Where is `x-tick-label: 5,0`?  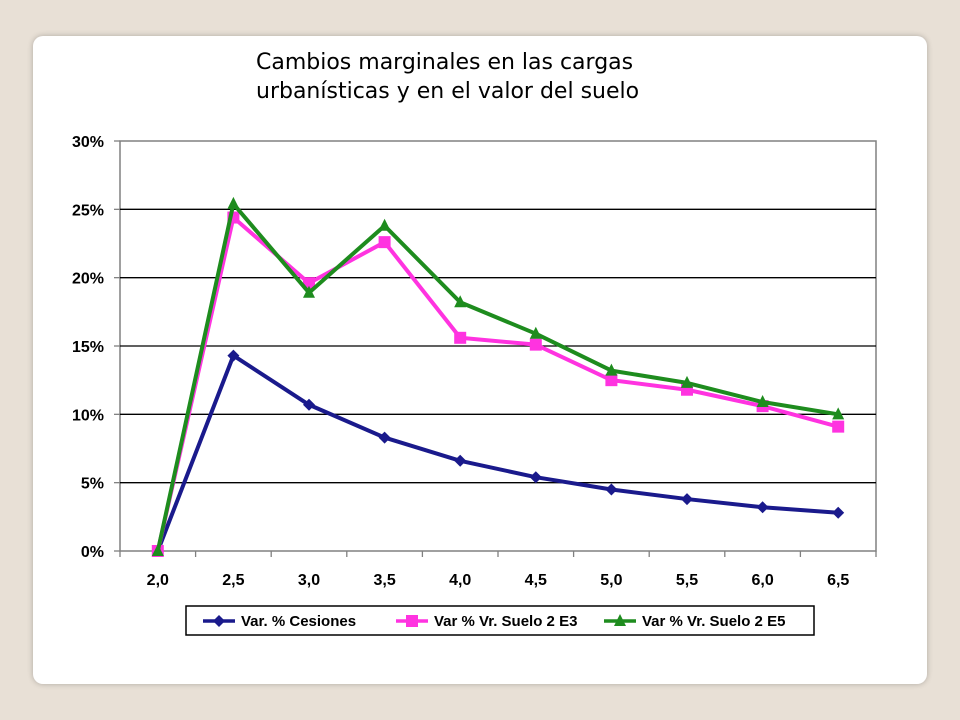 x-tick-label: 5,0 is located at coordinates (611, 580).